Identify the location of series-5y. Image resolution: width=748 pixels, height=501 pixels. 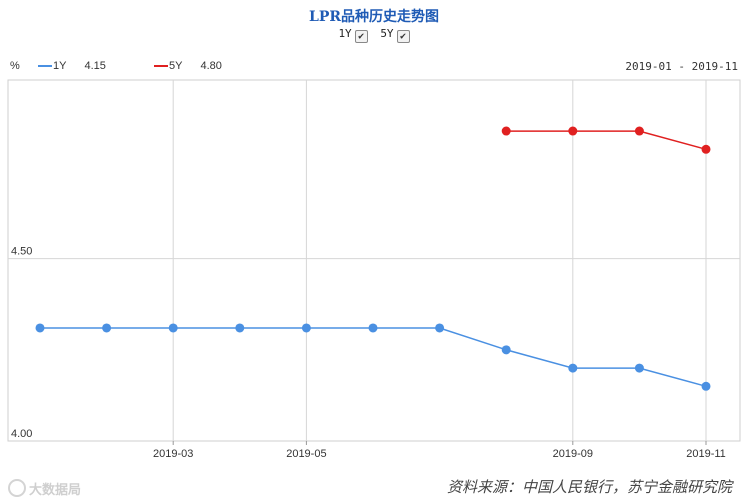
(606, 140).